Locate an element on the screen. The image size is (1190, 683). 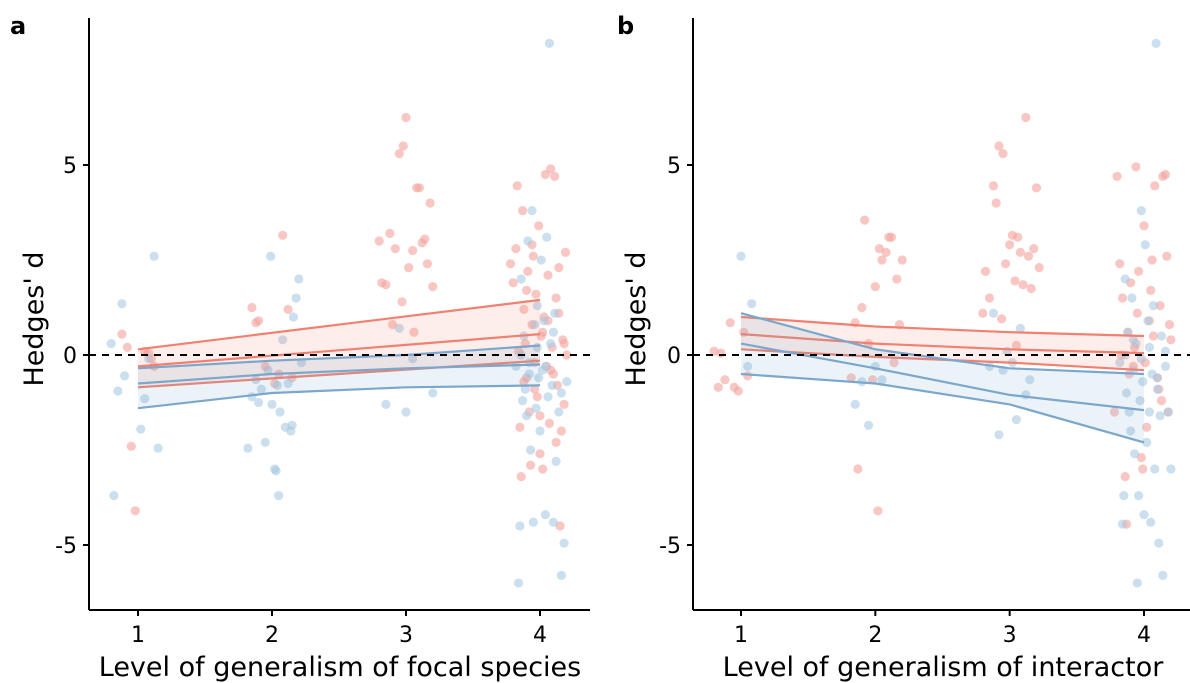
fit-lower-line-red is located at coordinates (339, 374).